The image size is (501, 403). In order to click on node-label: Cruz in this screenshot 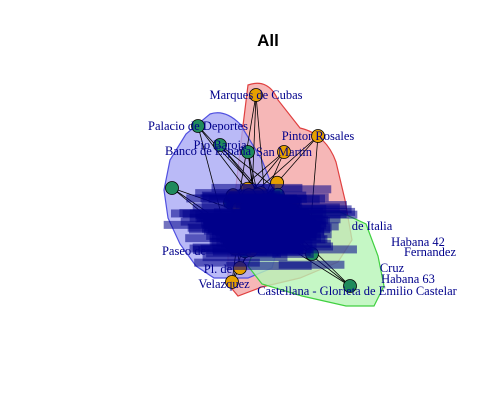, I will do `click(392, 268)`.